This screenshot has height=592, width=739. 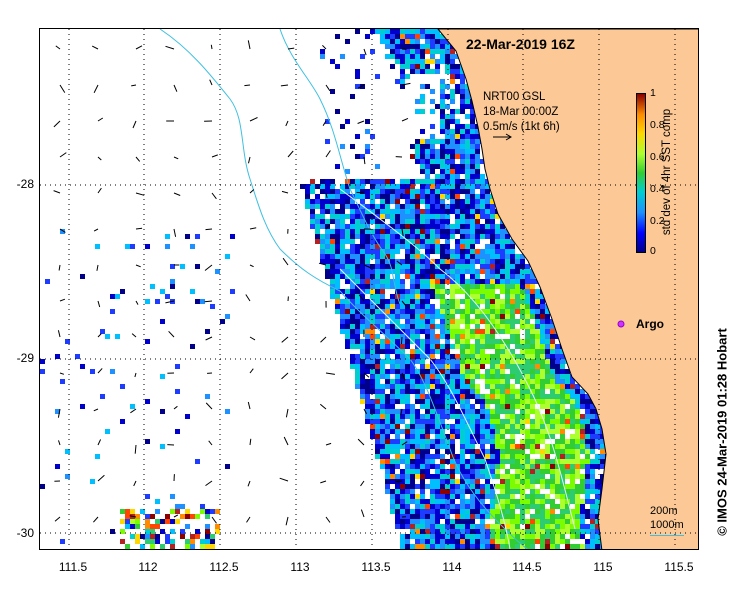 What do you see at coordinates (224, 567) in the screenshot?
I see `lon-label-112-5: 112.5` at bounding box center [224, 567].